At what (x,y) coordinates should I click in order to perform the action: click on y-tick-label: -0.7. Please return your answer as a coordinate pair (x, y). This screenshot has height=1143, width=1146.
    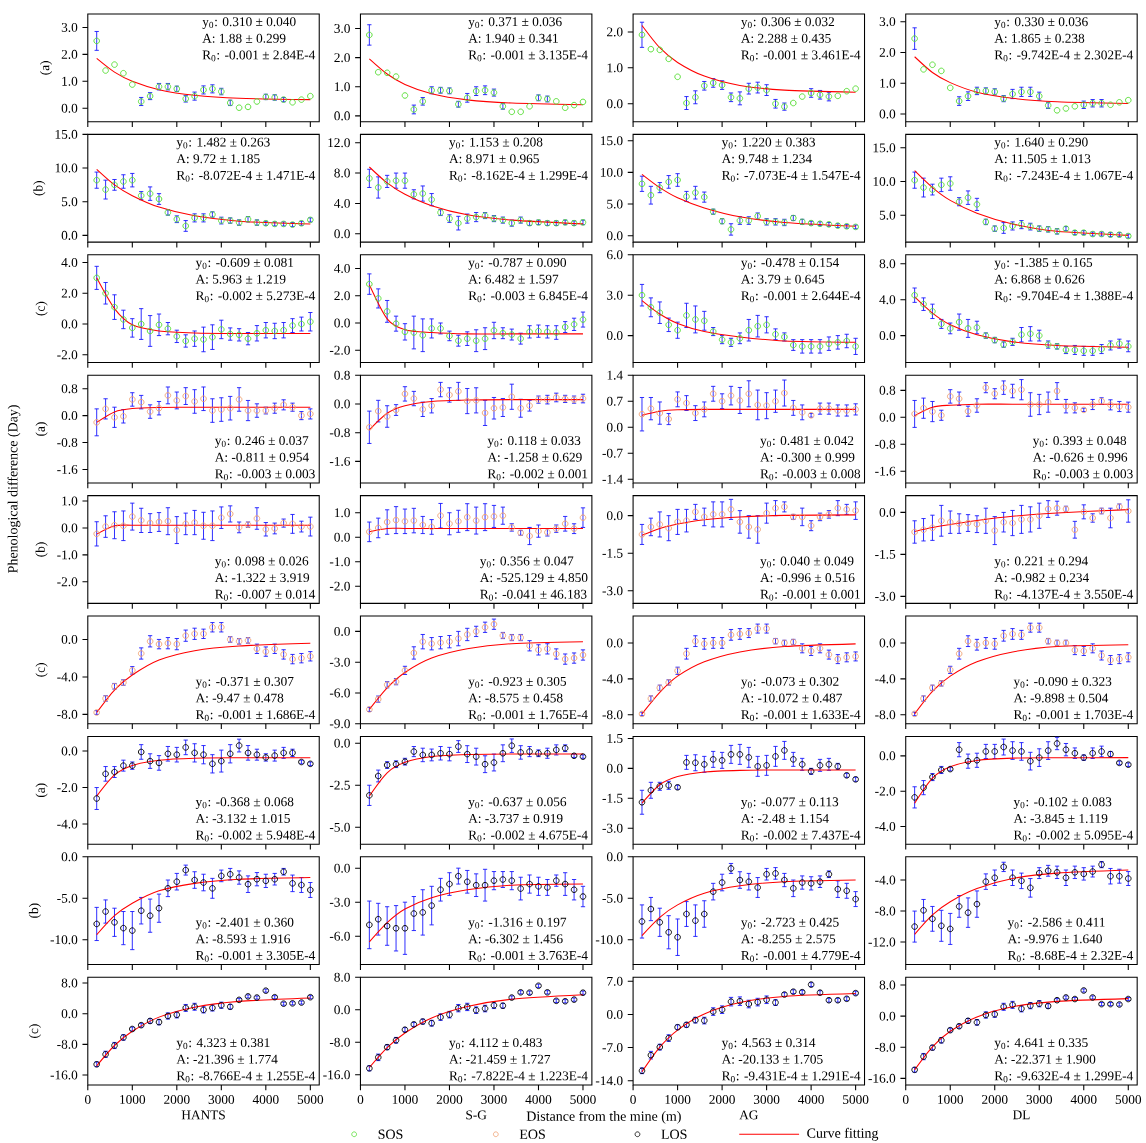
    Looking at the image, I should click on (612, 453).